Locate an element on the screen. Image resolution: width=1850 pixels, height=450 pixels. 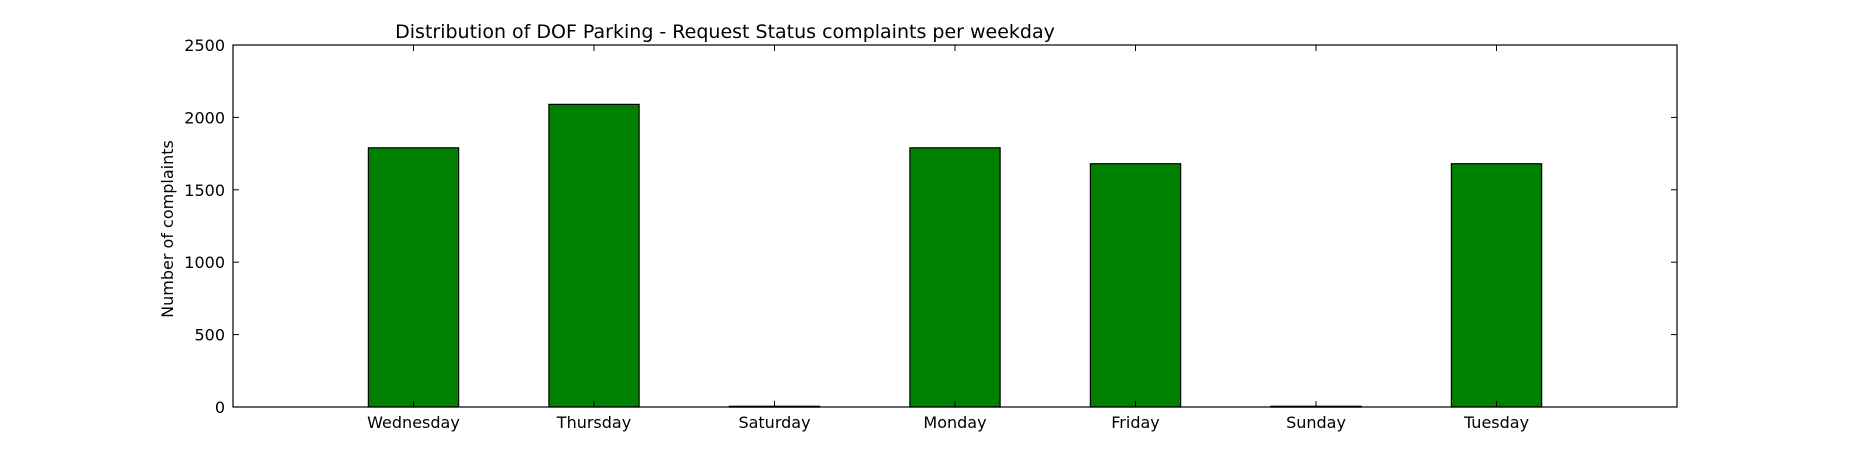
x-tick-label-thursday: Thursday is located at coordinates (593, 422).